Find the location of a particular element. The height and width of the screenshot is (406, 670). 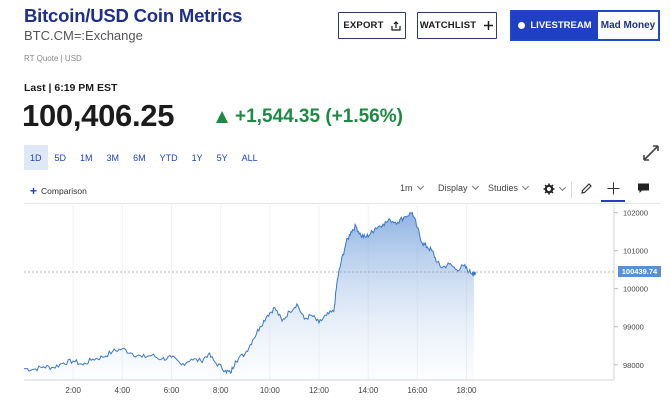

crosshair-active-indicator is located at coordinates (613, 201).